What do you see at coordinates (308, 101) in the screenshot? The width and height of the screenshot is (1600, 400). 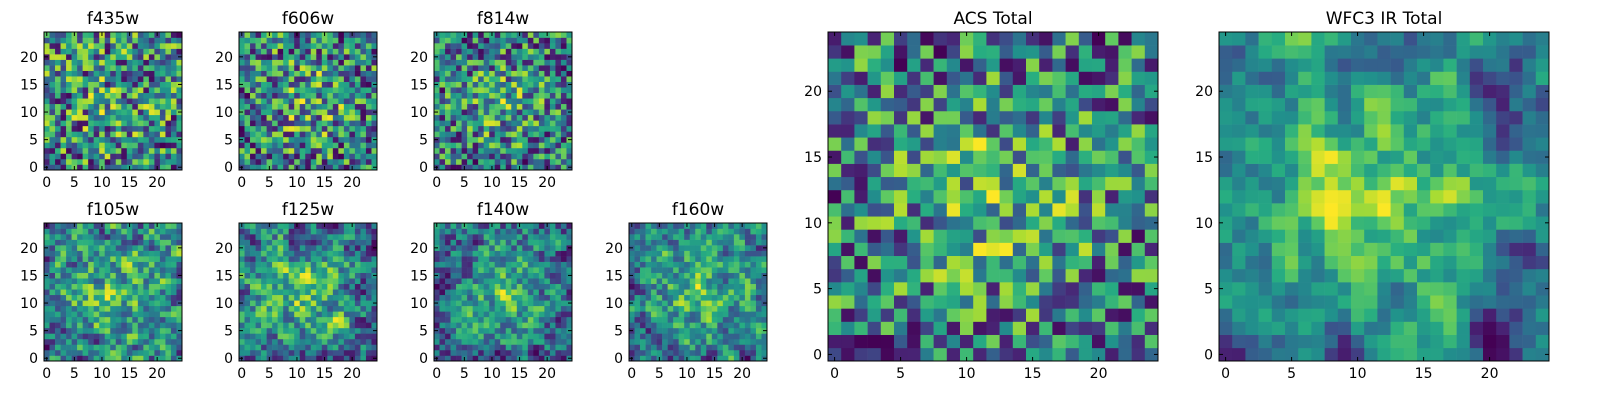 I see `axes-frame` at bounding box center [308, 101].